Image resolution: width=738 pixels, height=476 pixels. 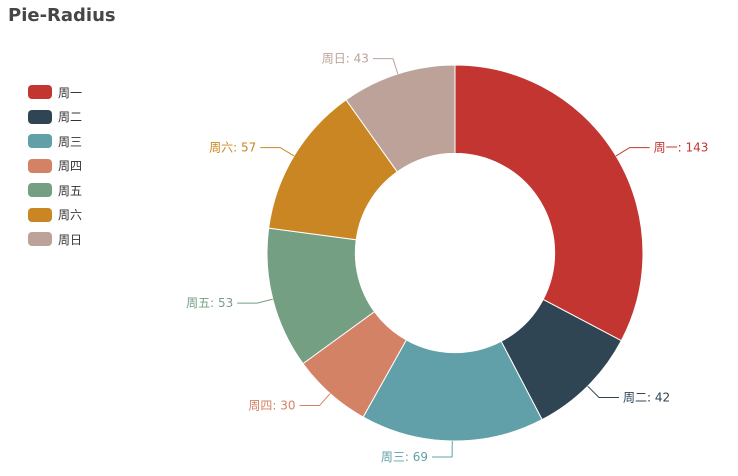 I want to click on legend-item: 周六, so click(x=55, y=215).